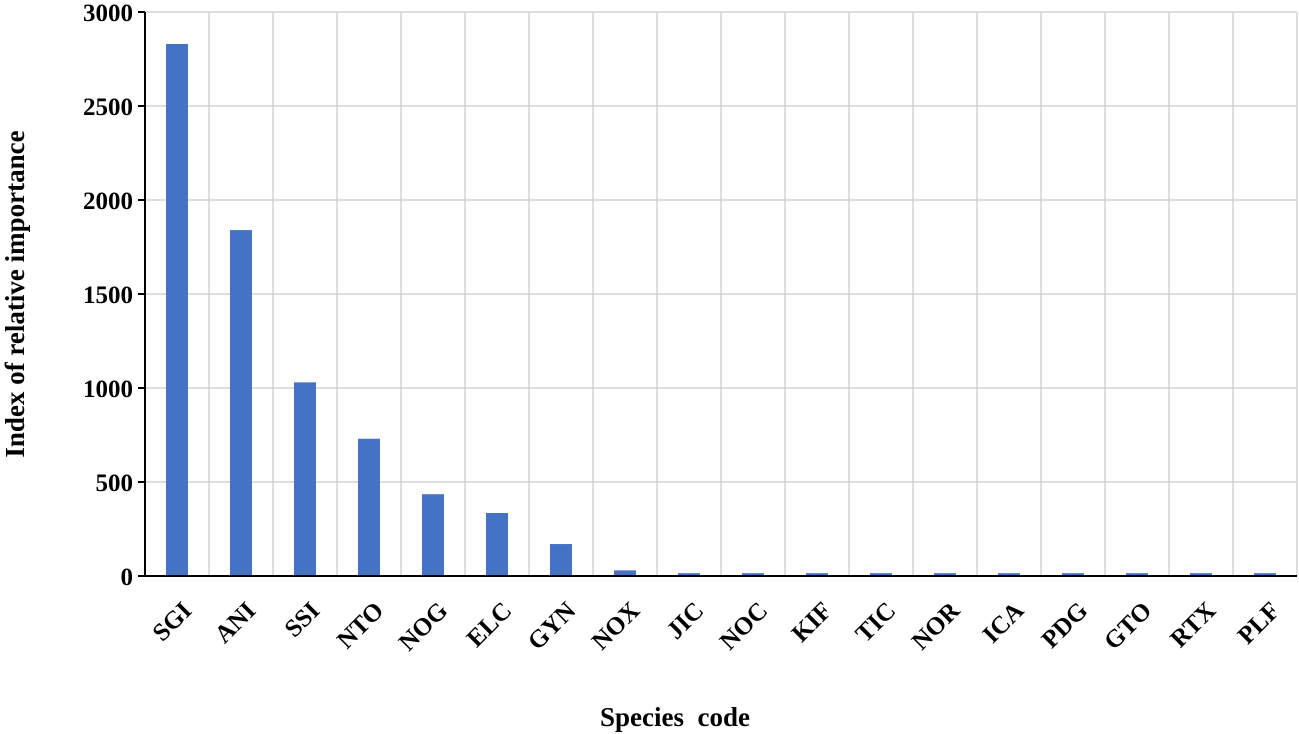  I want to click on y-tick-label: 1500, so click(108, 295).